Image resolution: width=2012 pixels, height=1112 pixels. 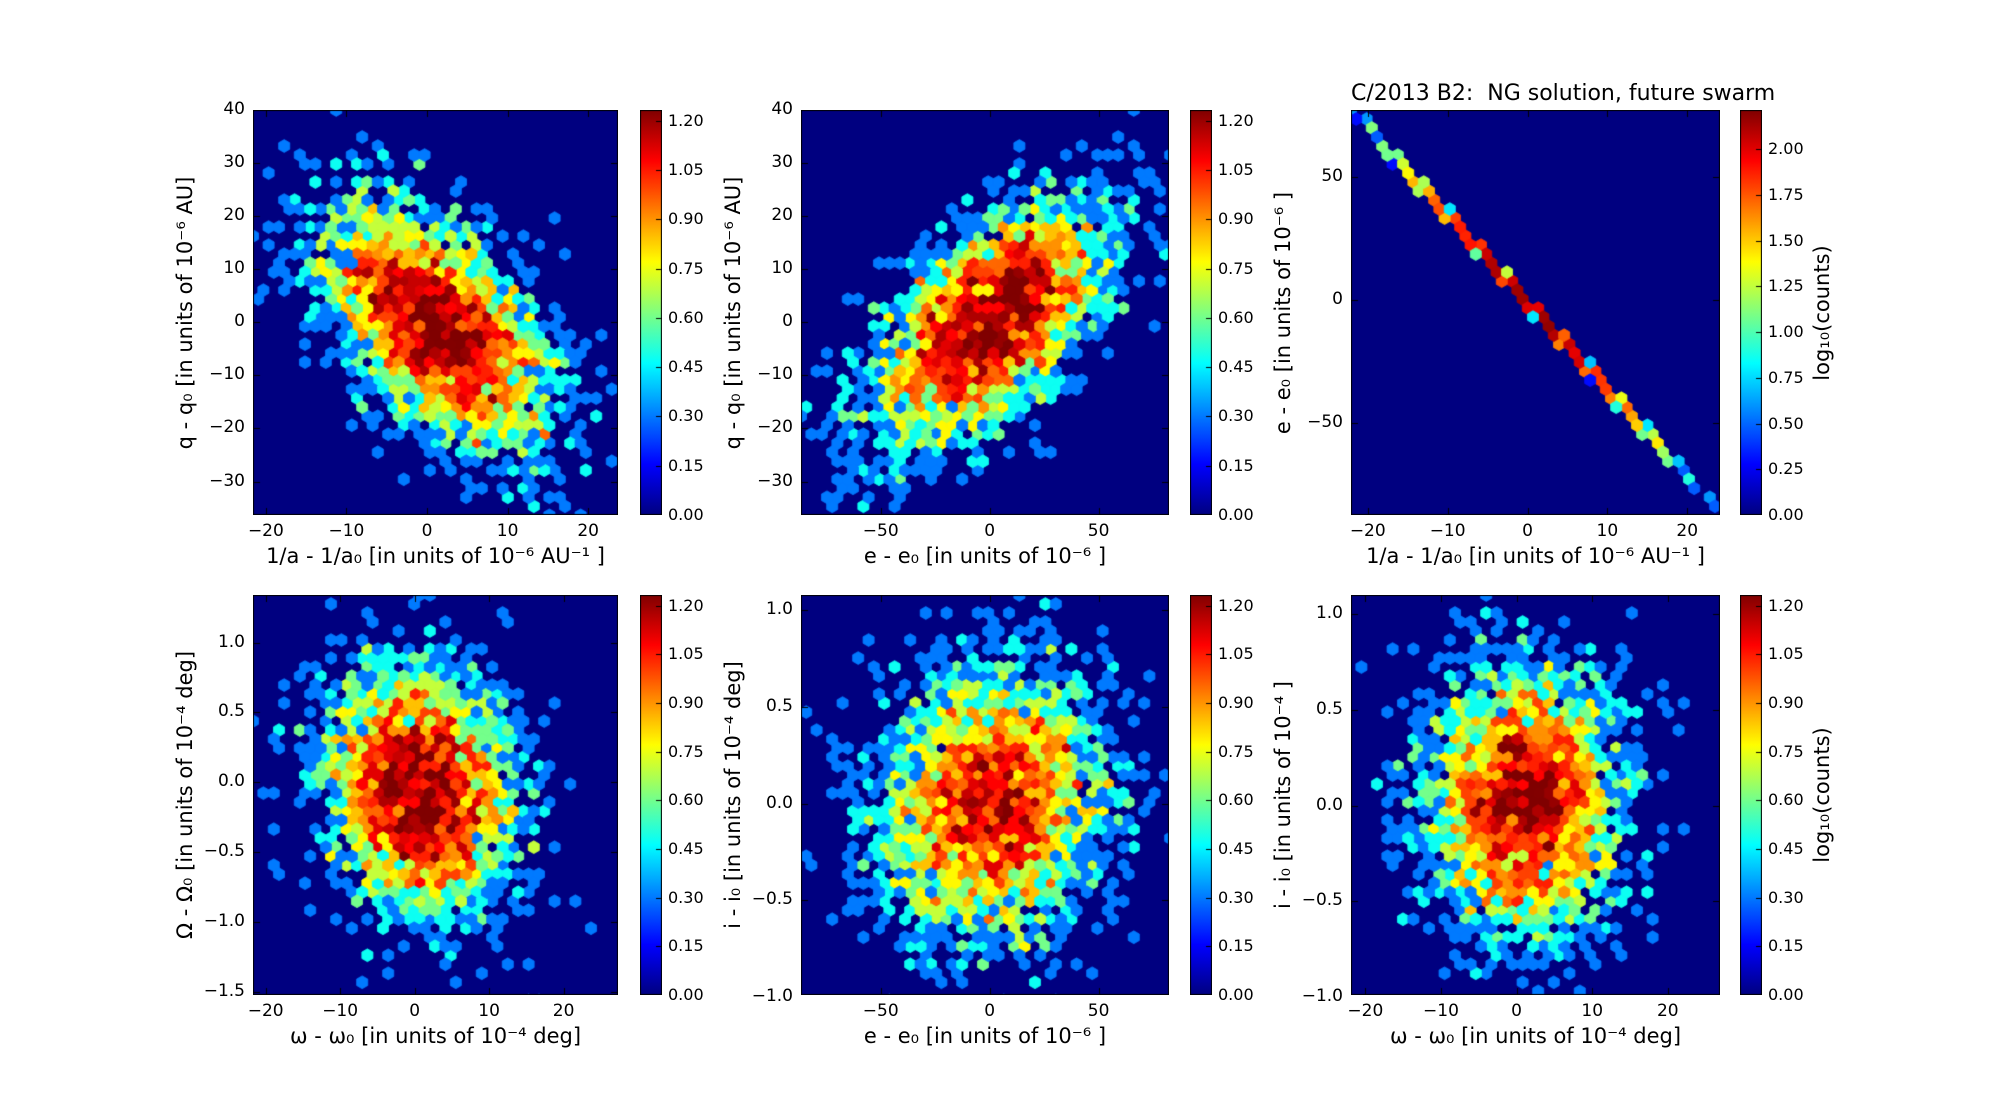 I want to click on colorbar-tick-label: 1.75, so click(x=1786, y=195).